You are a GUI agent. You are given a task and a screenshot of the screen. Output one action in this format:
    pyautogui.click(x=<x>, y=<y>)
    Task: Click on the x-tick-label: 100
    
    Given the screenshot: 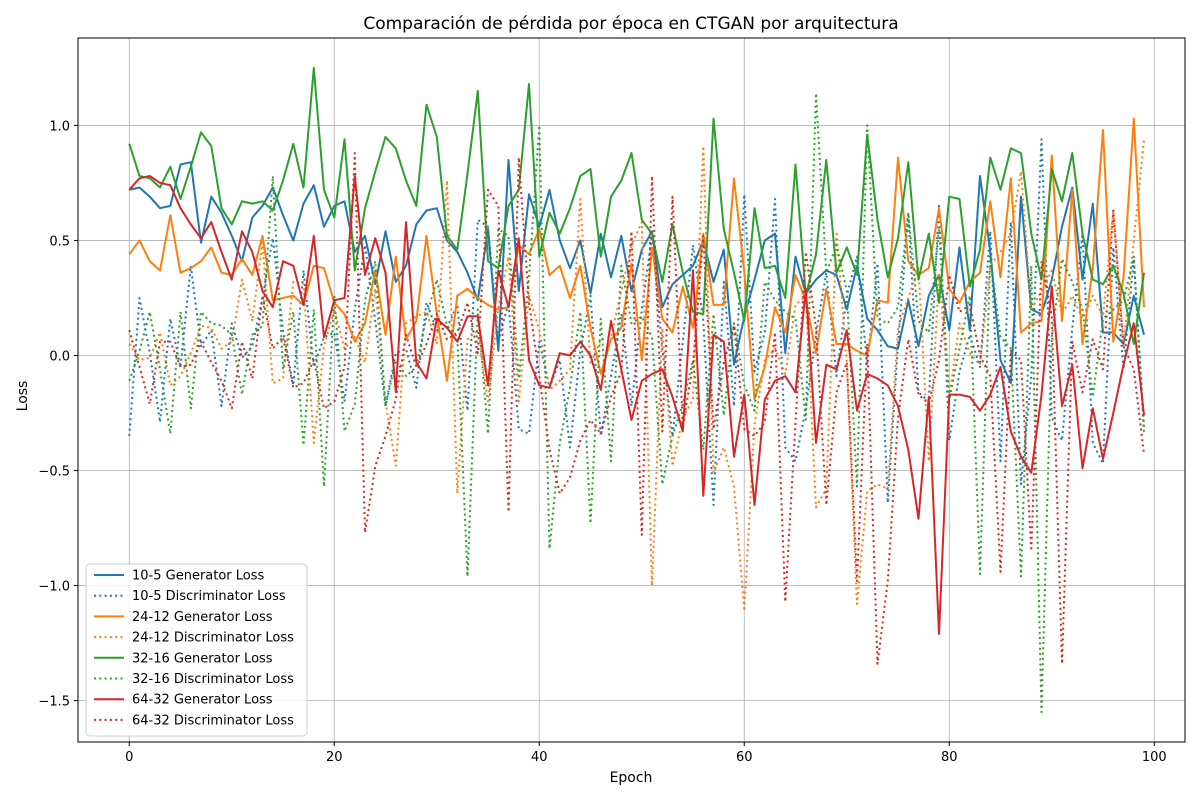 What is the action you would take?
    pyautogui.click(x=1154, y=757)
    